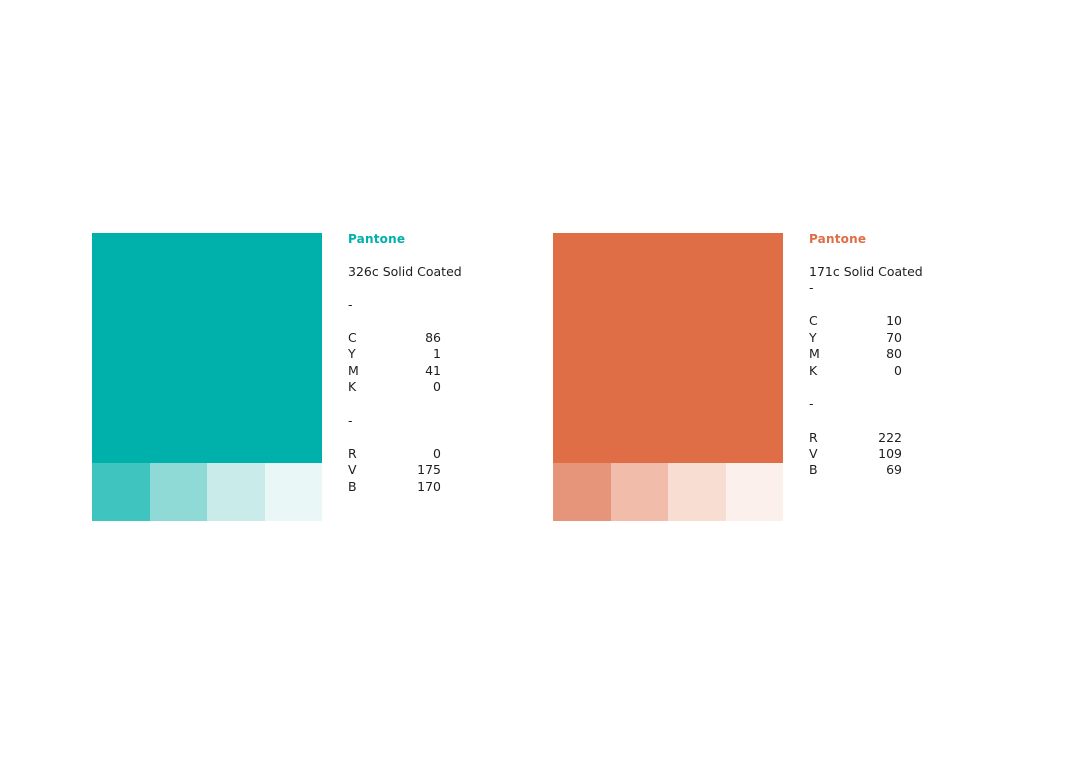  I want to click on orange-cmyk-c: C 10, so click(855, 321).